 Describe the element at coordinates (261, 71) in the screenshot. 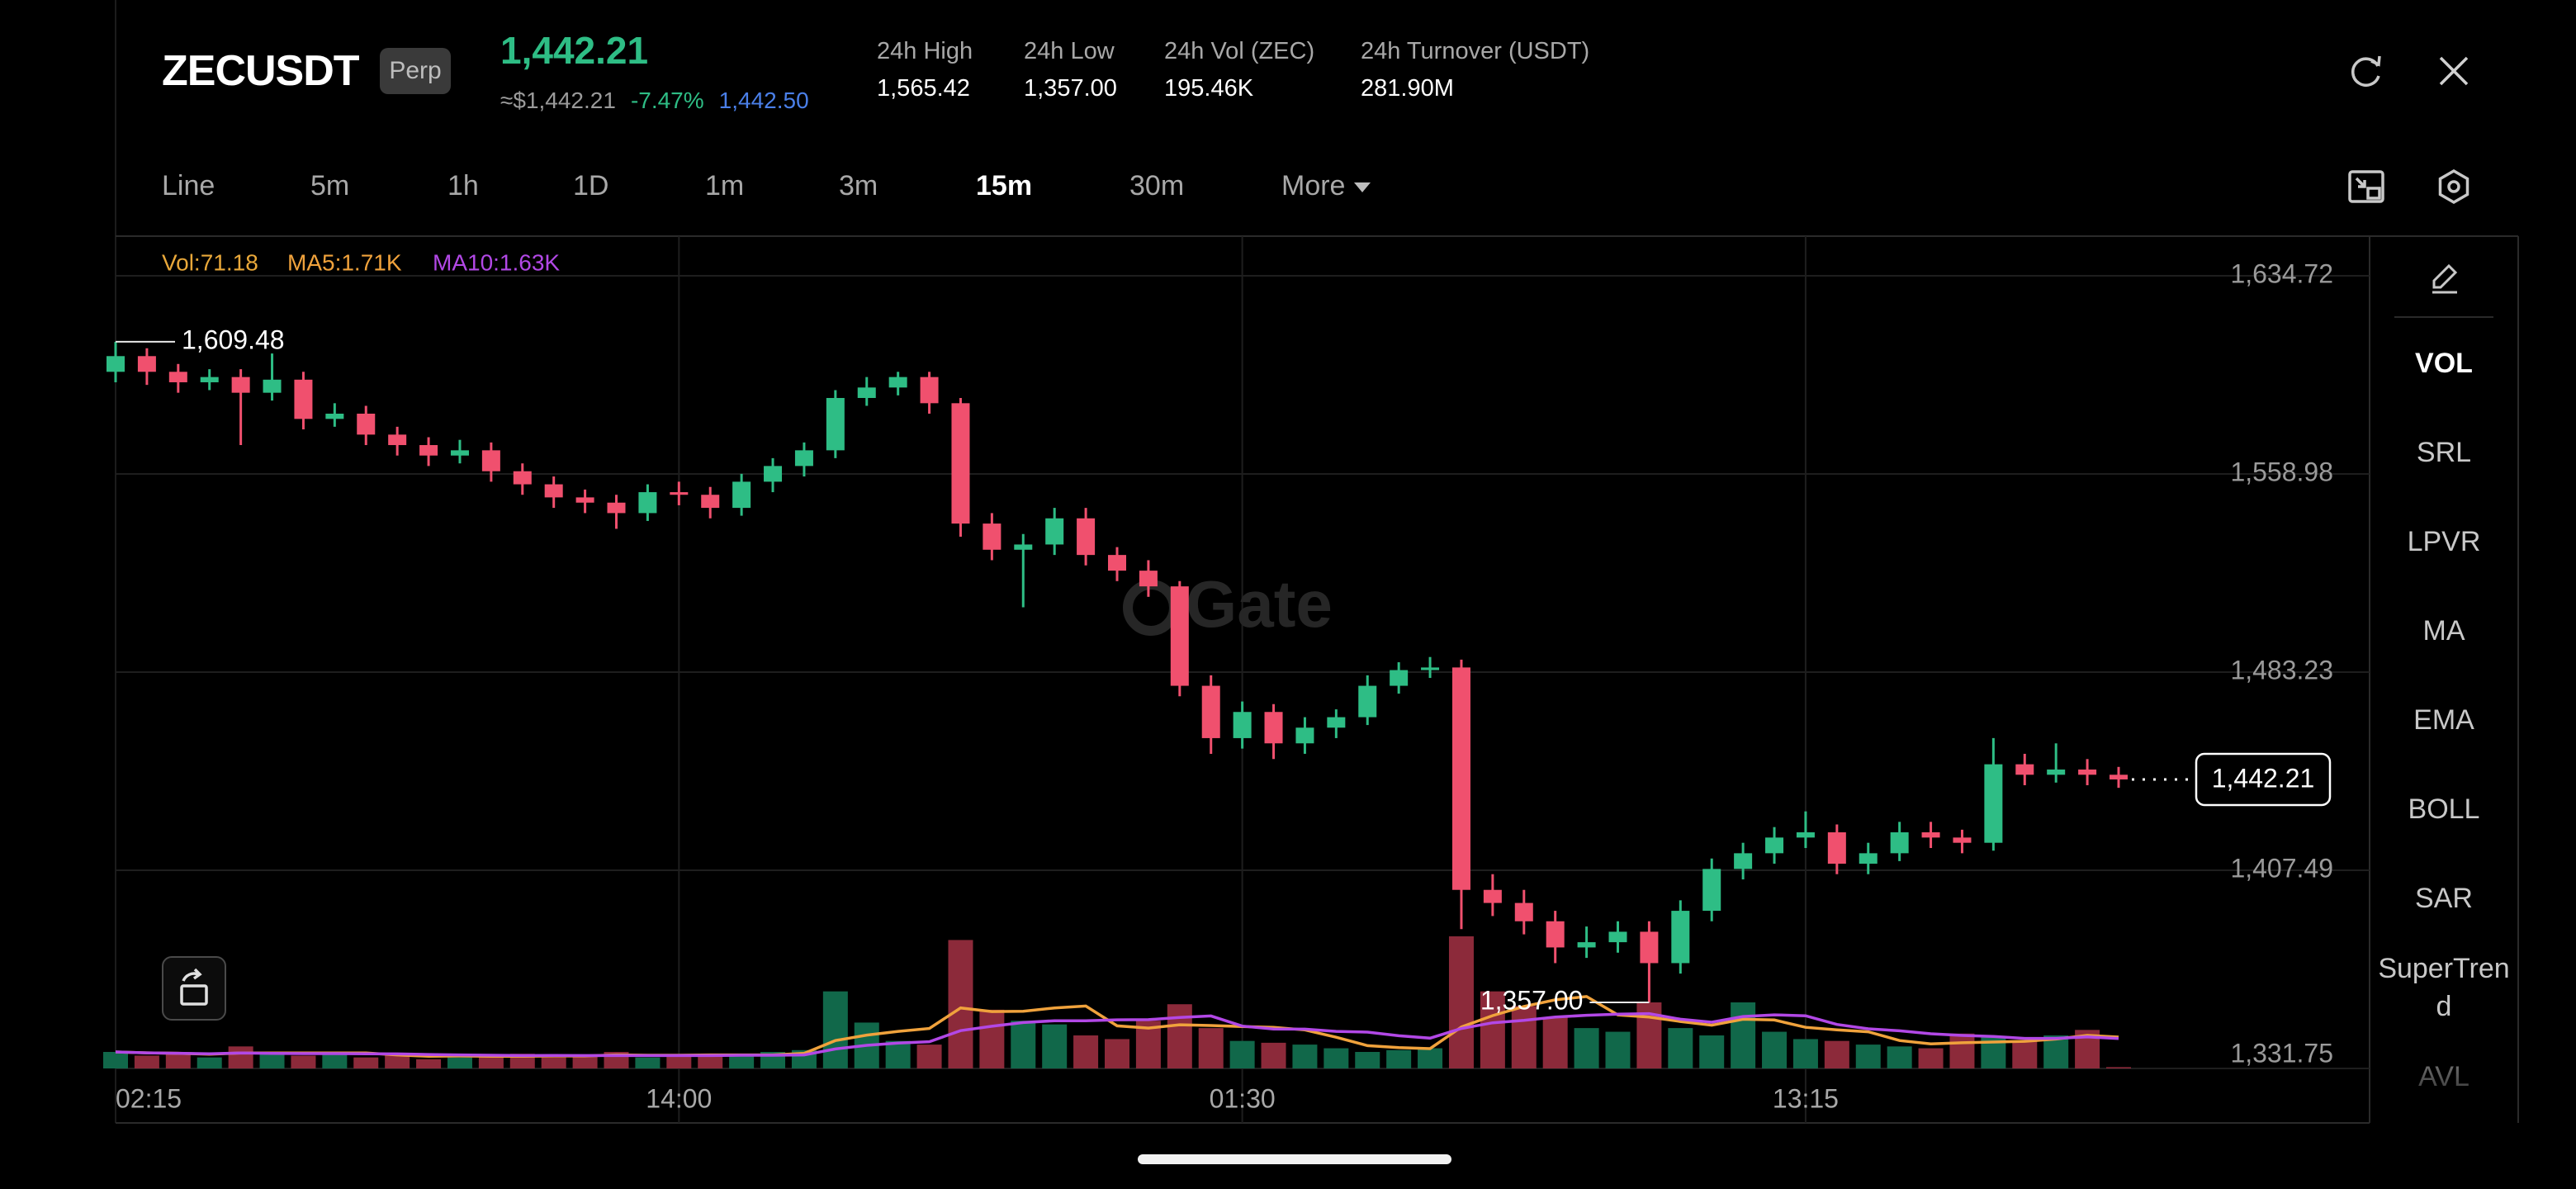

I see `symbol: ZECUSDT` at that location.